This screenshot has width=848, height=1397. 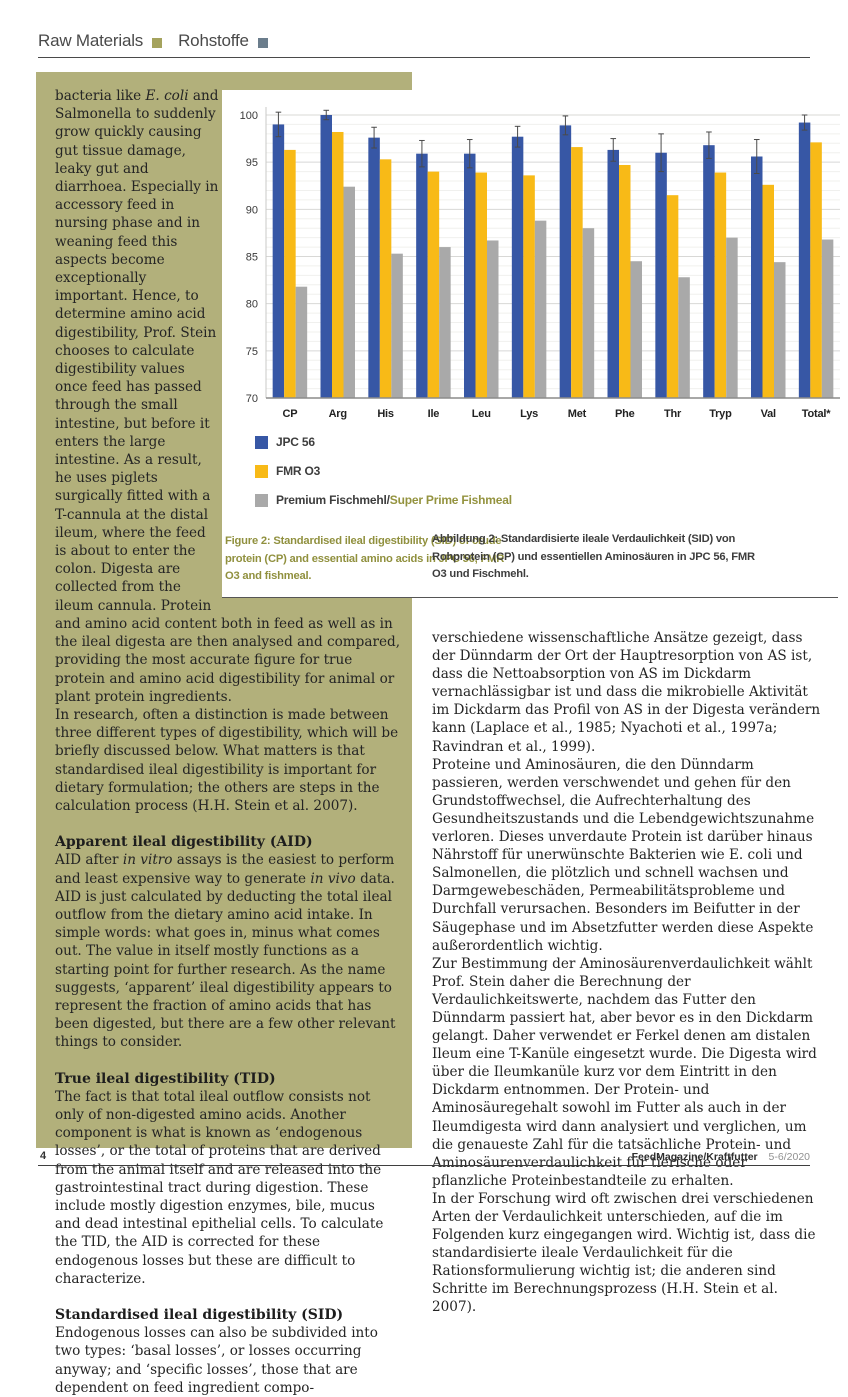 What do you see at coordinates (165, 1078) in the screenshot?
I see `article-subheading: True ileal digestibility (TID)` at bounding box center [165, 1078].